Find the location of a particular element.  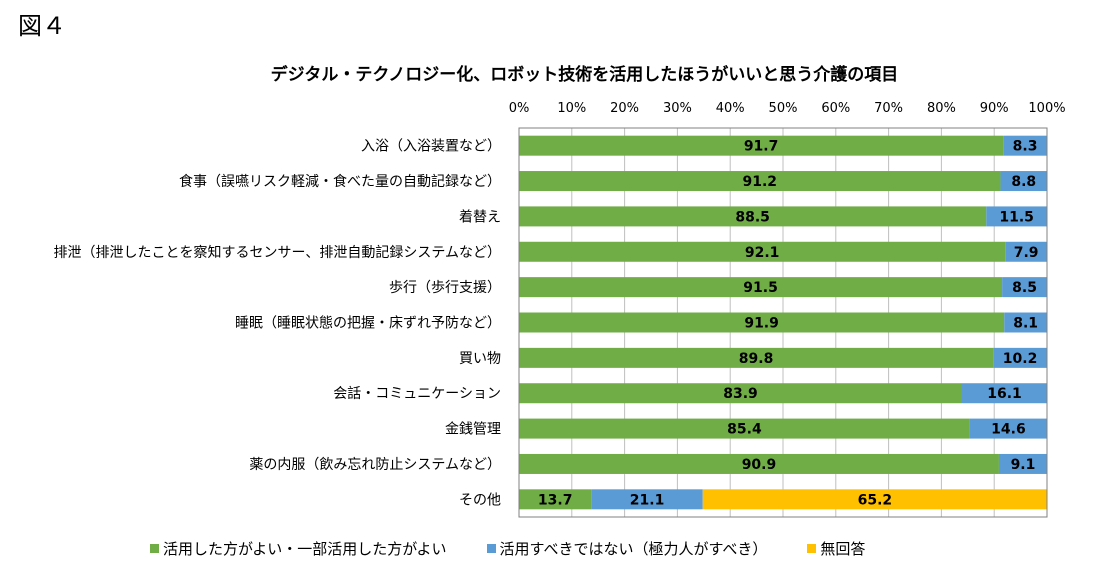

data-label: 91.2 is located at coordinates (759, 182).